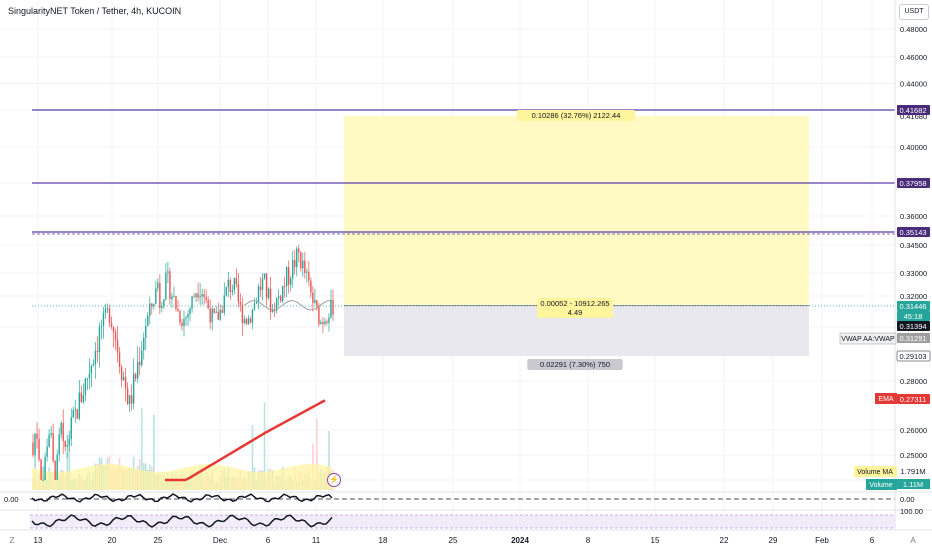  What do you see at coordinates (913, 273) in the screenshot?
I see `price-tick: 0.33000` at bounding box center [913, 273].